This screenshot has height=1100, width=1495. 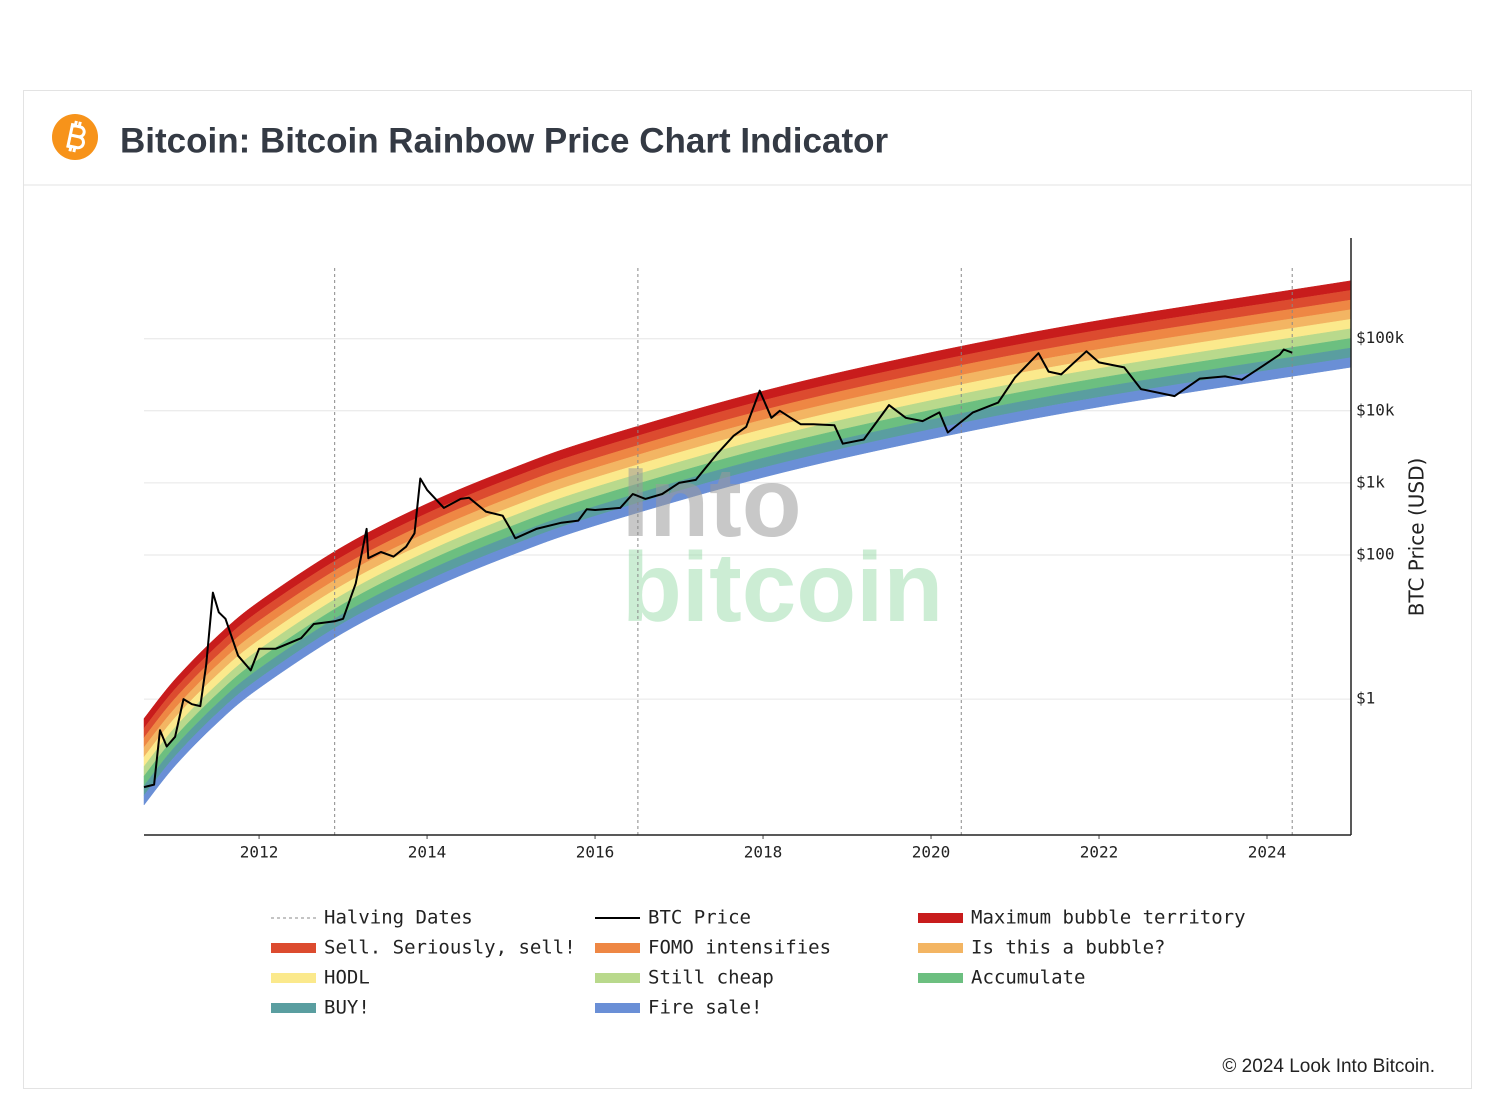 I want to click on watermark: bitcoin, so click(x=782, y=587).